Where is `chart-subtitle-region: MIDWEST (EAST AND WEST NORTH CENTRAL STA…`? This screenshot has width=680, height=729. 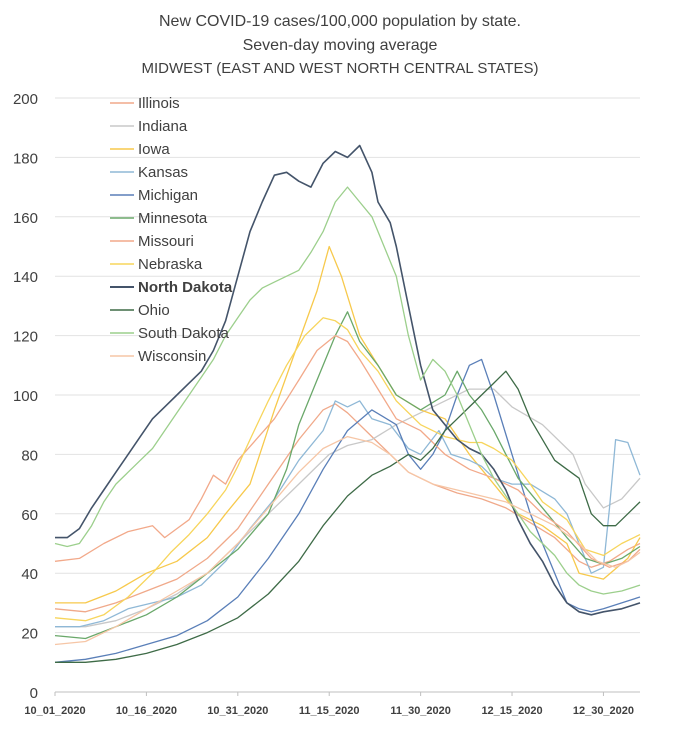 chart-subtitle-region: MIDWEST (EAST AND WEST NORTH CENTRAL STA… is located at coordinates (340, 68).